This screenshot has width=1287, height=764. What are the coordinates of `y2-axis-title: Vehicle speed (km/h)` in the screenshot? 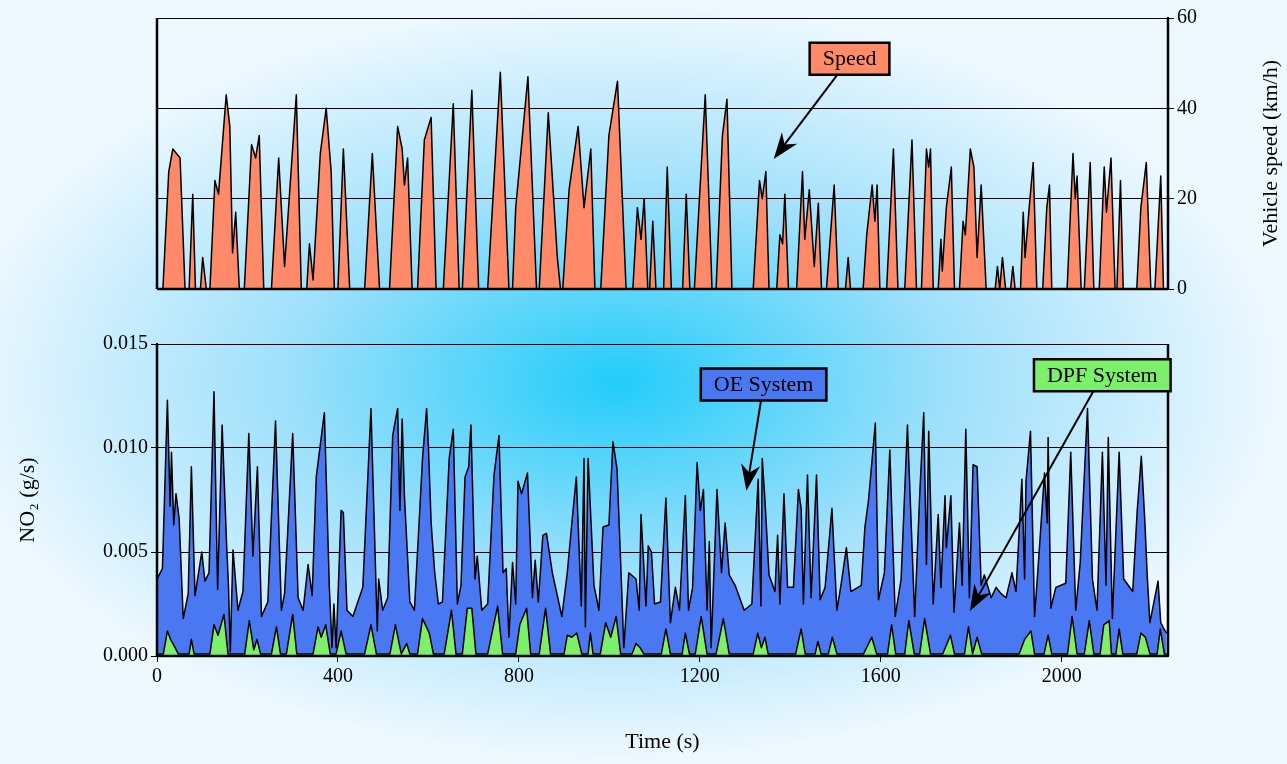 It's located at (1269, 153).